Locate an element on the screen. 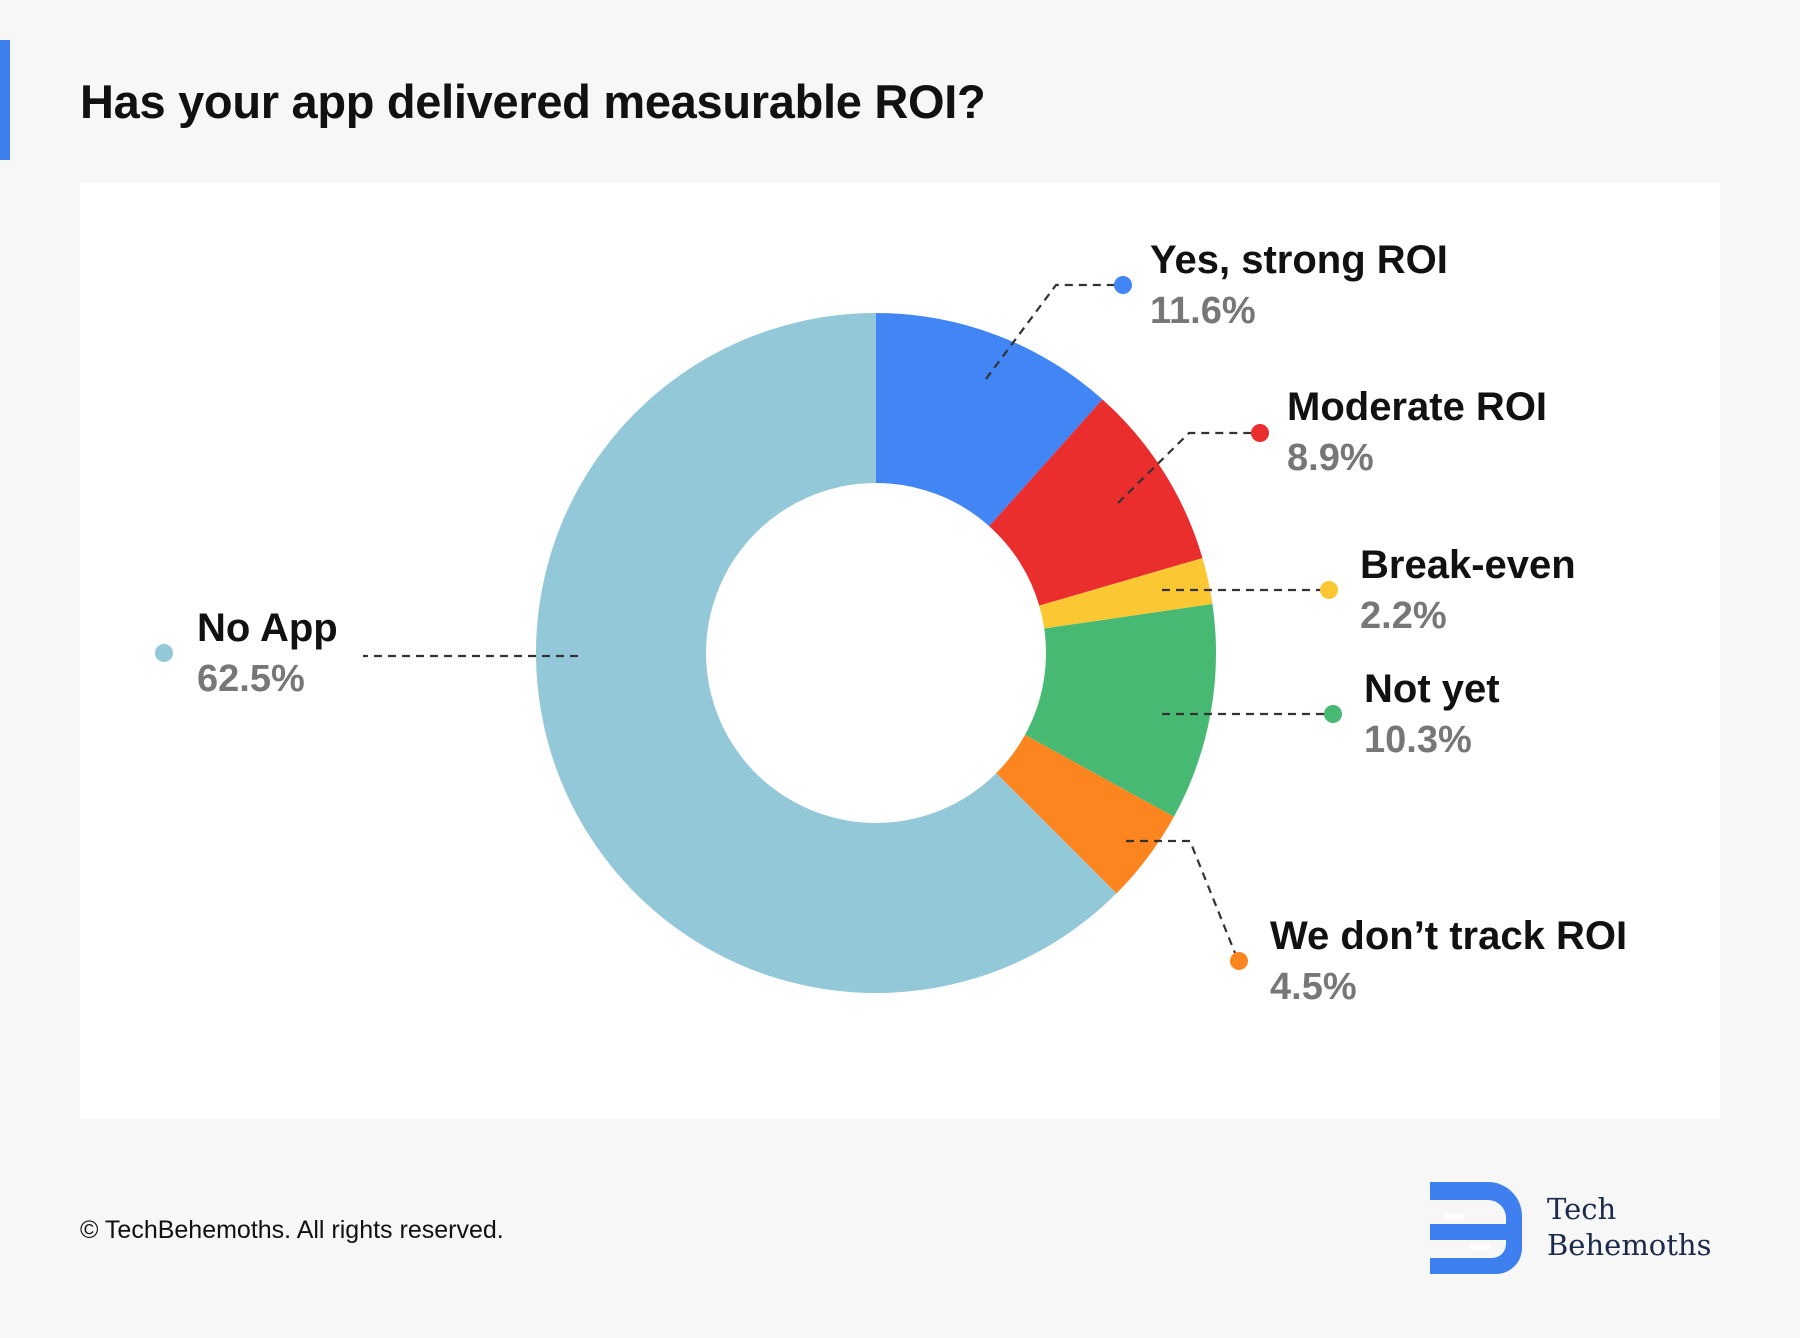 The image size is (1800, 1338). slice-label-no-app: No App is located at coordinates (267, 628).